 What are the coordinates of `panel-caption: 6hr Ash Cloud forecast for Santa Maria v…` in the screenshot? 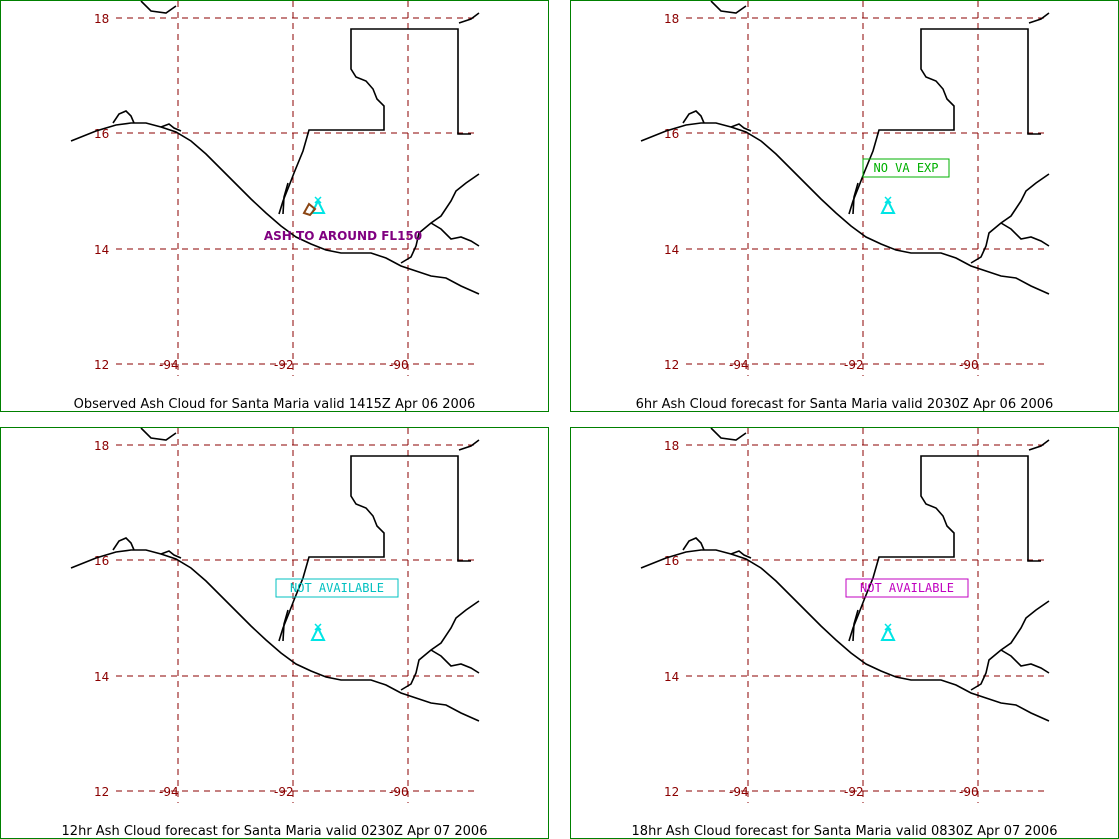 It's located at (844, 404).